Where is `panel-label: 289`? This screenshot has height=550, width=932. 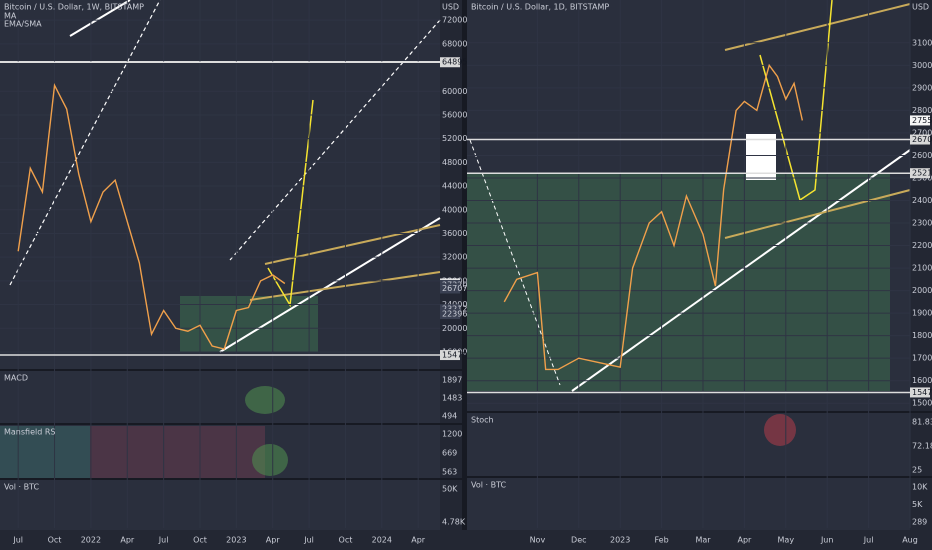
panel-label: 289 is located at coordinates (919, 522).